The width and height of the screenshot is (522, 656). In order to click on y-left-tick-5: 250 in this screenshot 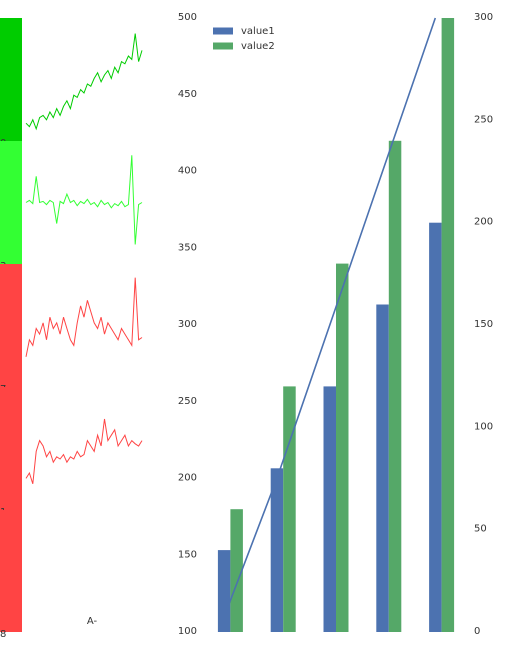, I will do `click(187, 401)`.